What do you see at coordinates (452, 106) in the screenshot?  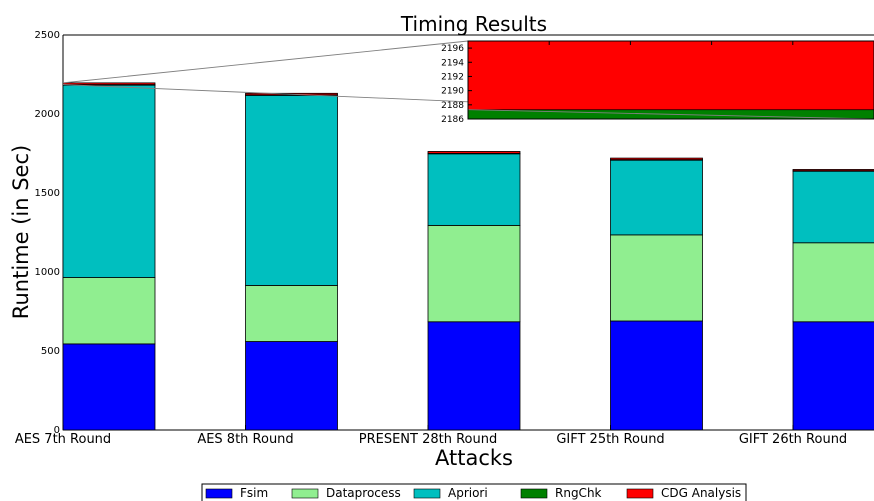 I see `inset-y-tick-label: 2188` at bounding box center [452, 106].